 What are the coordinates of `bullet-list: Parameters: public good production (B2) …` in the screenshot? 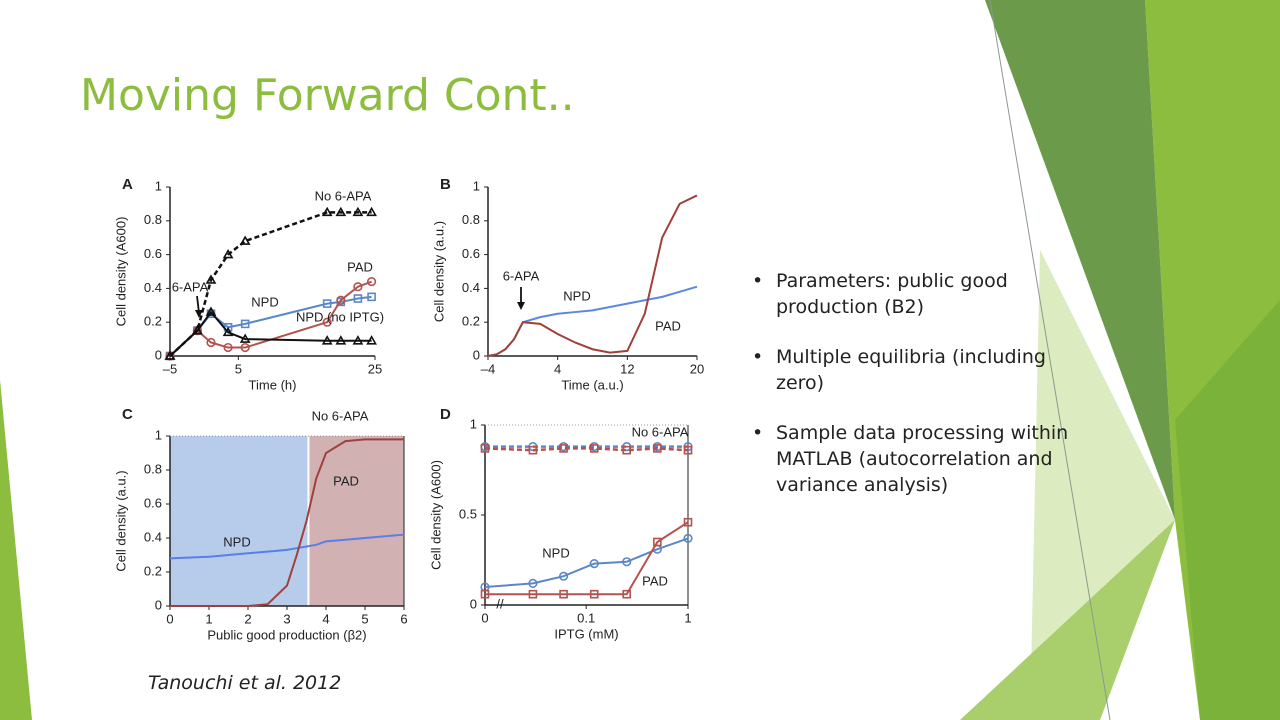 It's located at (924, 395).